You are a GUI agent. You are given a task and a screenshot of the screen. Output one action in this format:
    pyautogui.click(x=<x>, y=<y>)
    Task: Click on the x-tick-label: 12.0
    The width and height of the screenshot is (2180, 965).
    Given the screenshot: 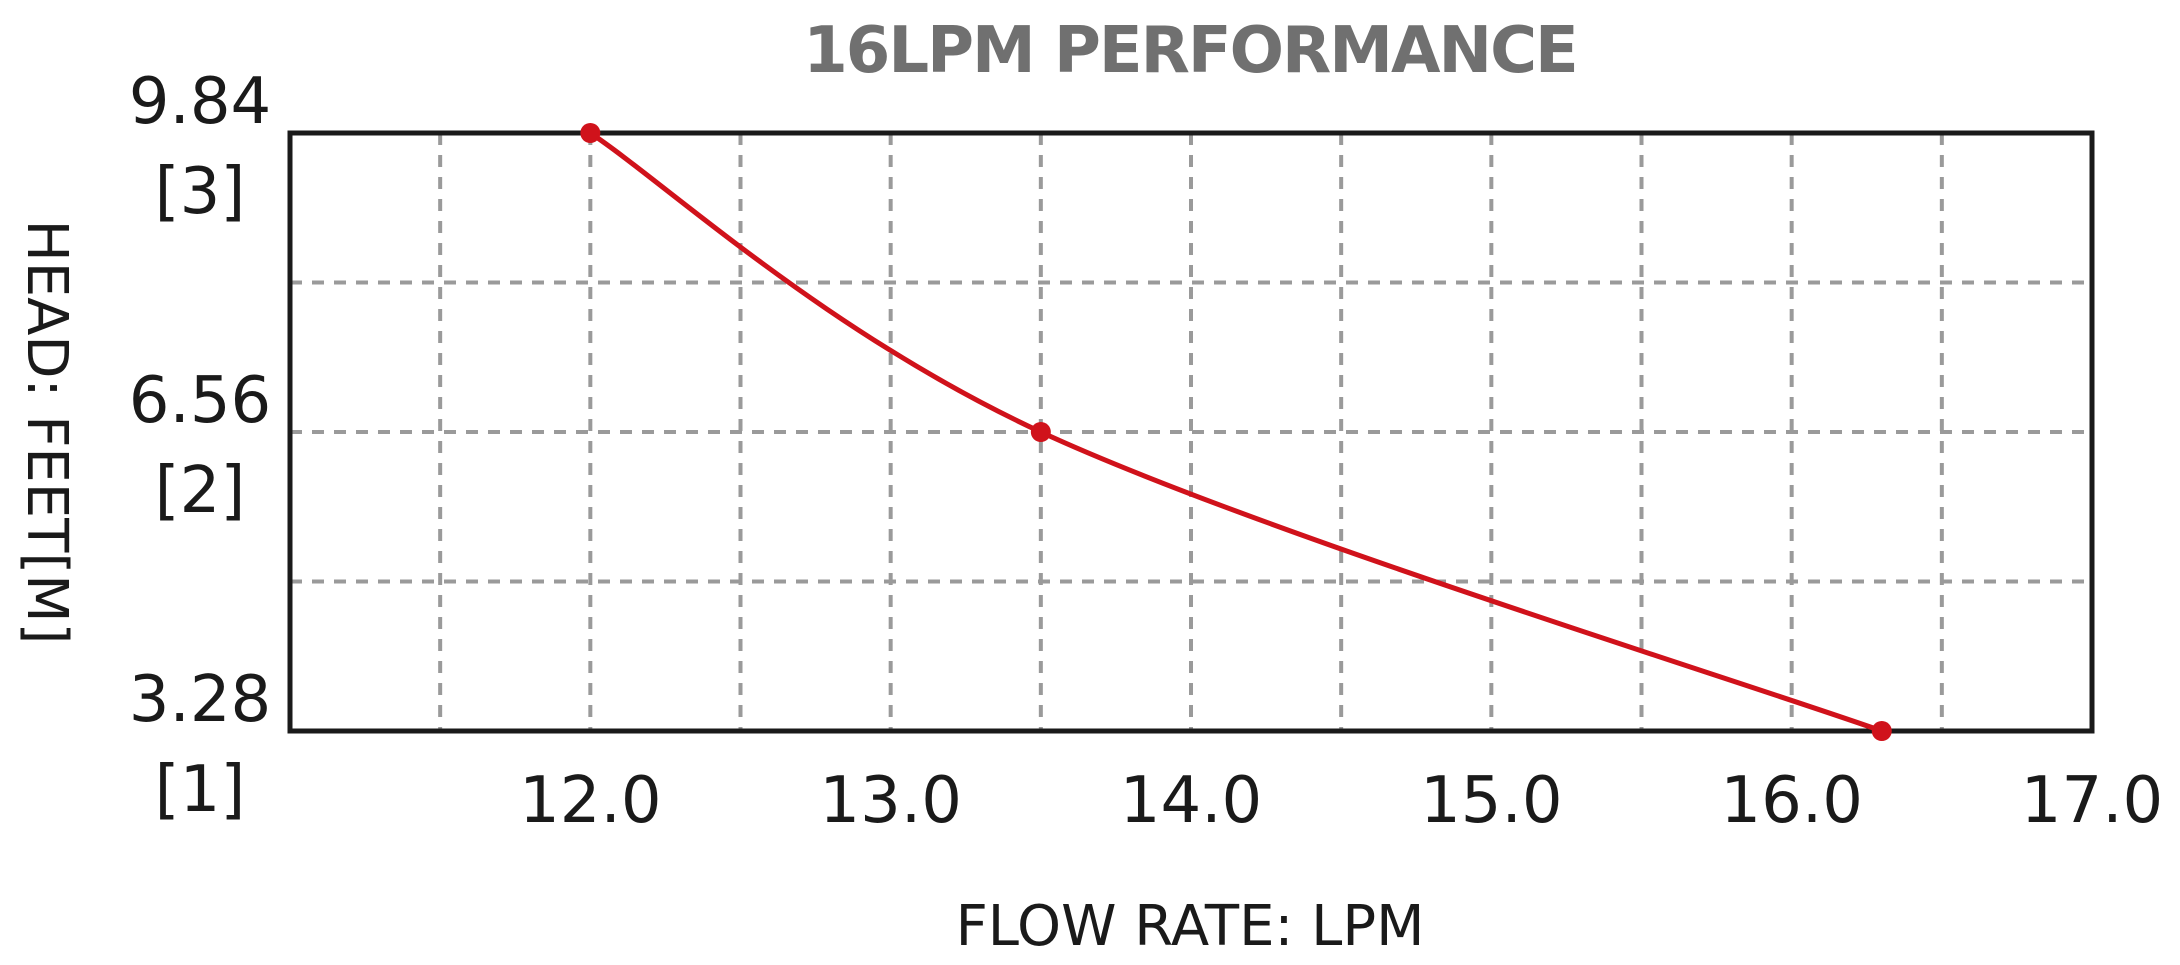 What is the action you would take?
    pyautogui.click(x=590, y=801)
    